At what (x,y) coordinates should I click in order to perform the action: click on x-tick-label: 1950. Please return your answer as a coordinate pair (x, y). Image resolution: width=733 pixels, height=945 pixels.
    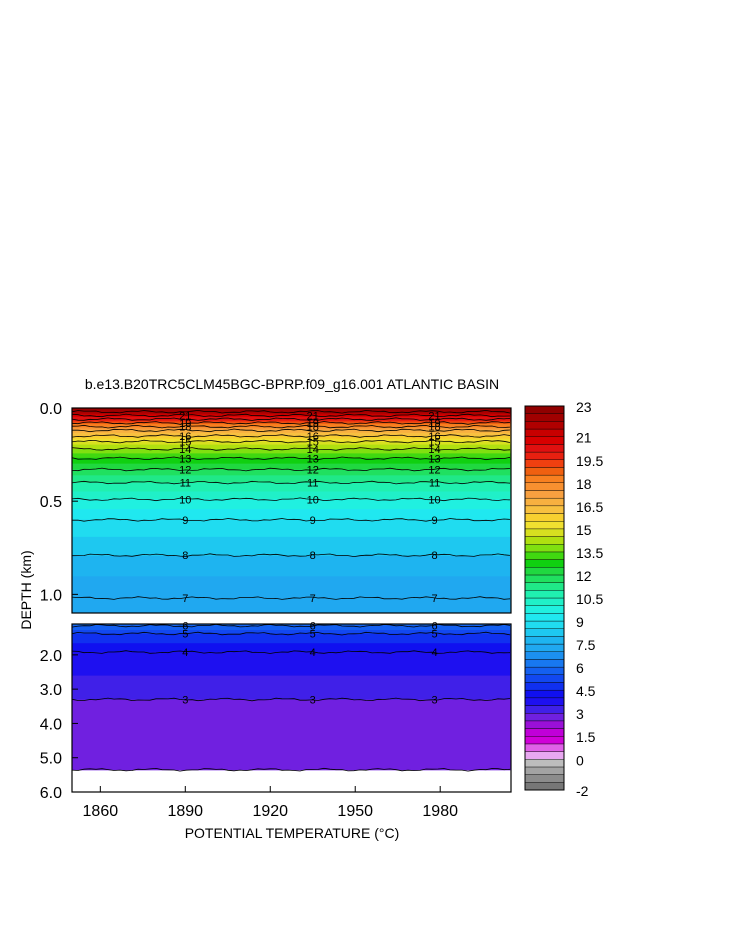
    Looking at the image, I should click on (355, 811).